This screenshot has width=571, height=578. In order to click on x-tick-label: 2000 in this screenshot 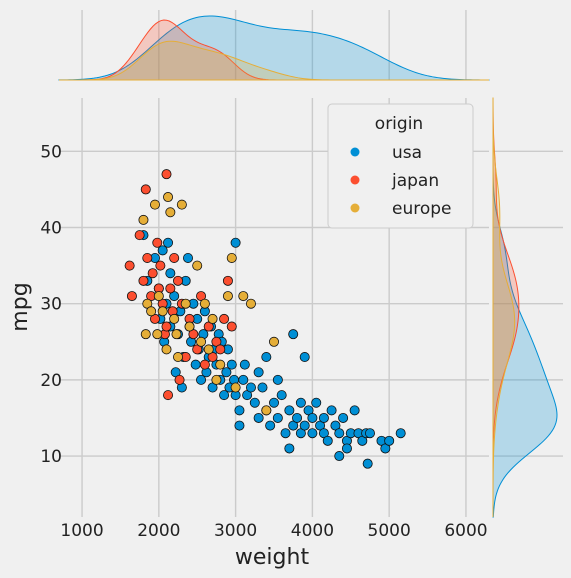, I will do `click(158, 531)`.